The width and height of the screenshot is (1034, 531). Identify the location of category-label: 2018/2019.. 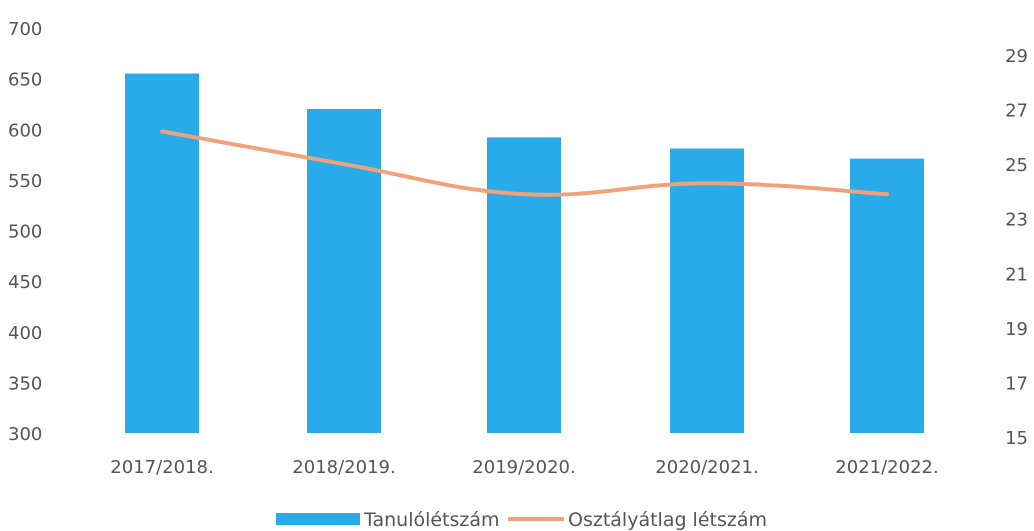
(343, 467).